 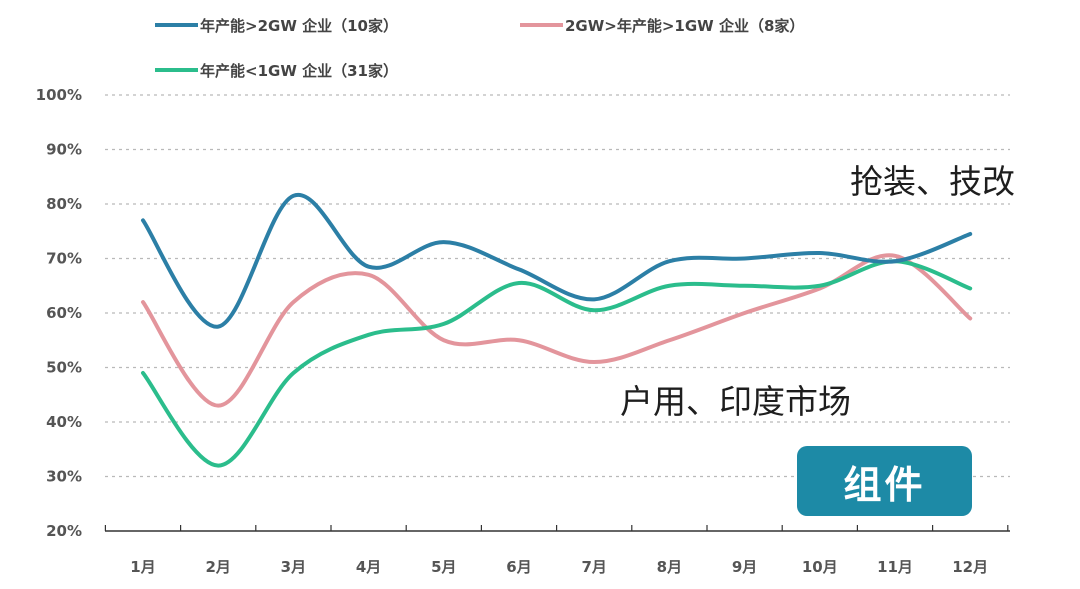 What do you see at coordinates (744, 567) in the screenshot?
I see `x-tick-label: 9月` at bounding box center [744, 567].